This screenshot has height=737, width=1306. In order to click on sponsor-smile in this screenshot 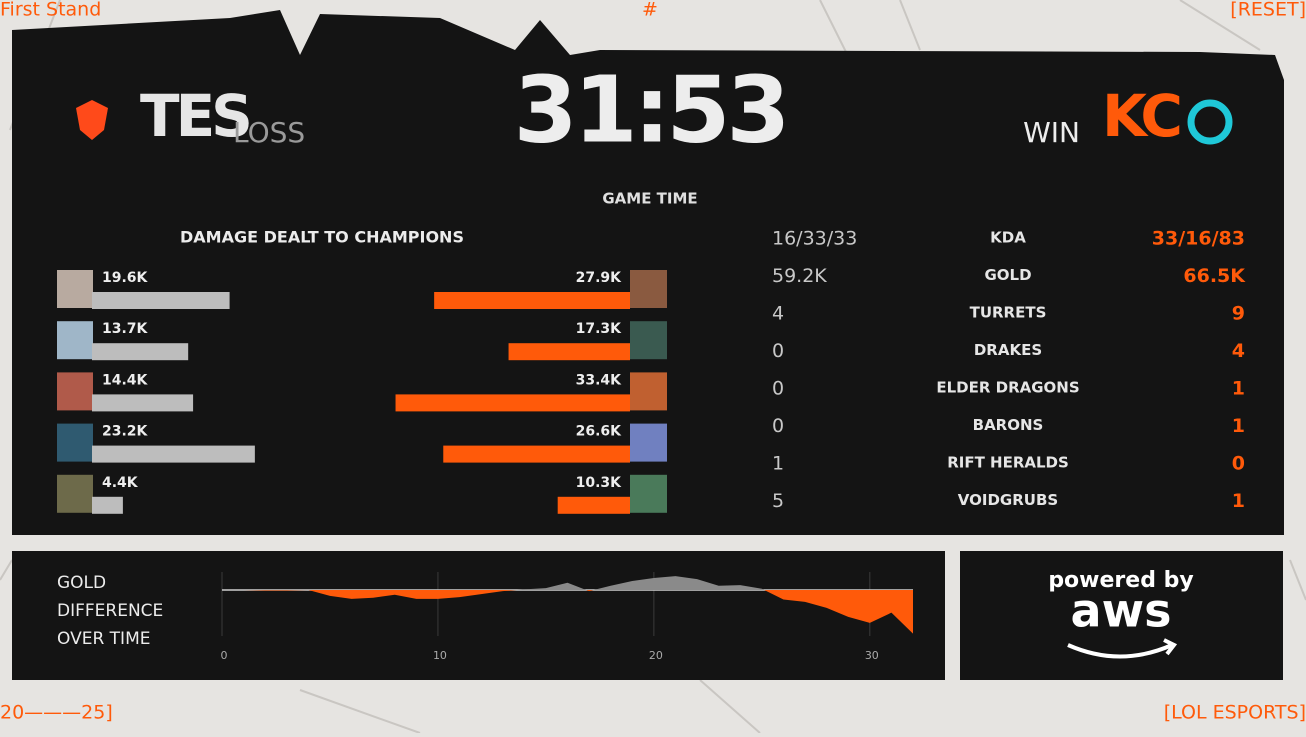, I will do `click(1122, 648)`.